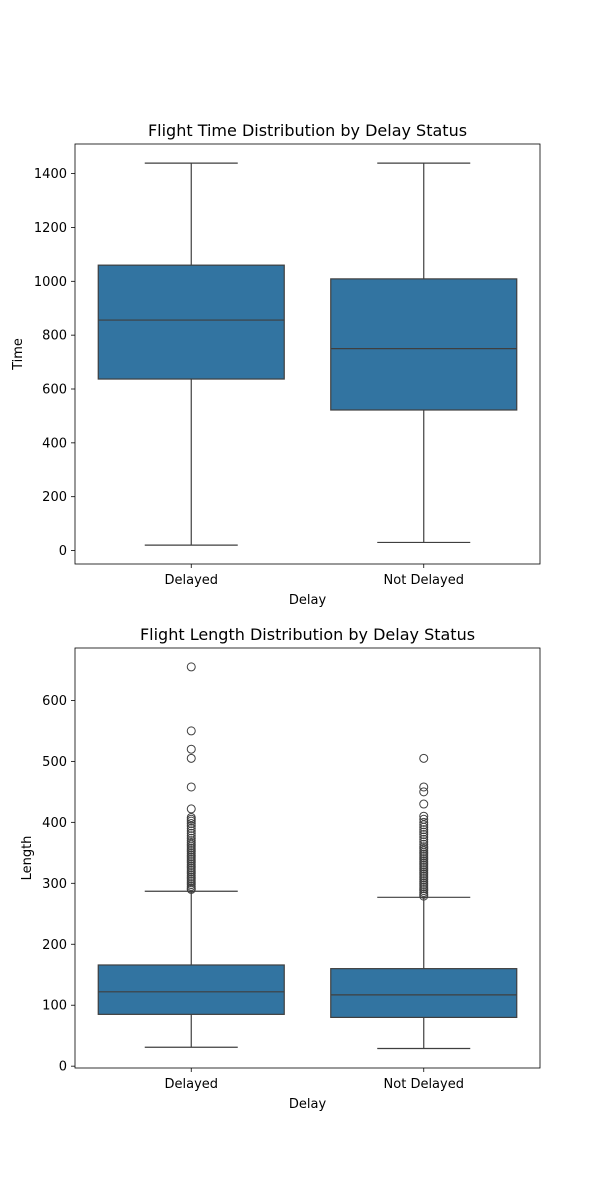  I want to click on y-tick-label-length-3: 300, so click(54, 884).